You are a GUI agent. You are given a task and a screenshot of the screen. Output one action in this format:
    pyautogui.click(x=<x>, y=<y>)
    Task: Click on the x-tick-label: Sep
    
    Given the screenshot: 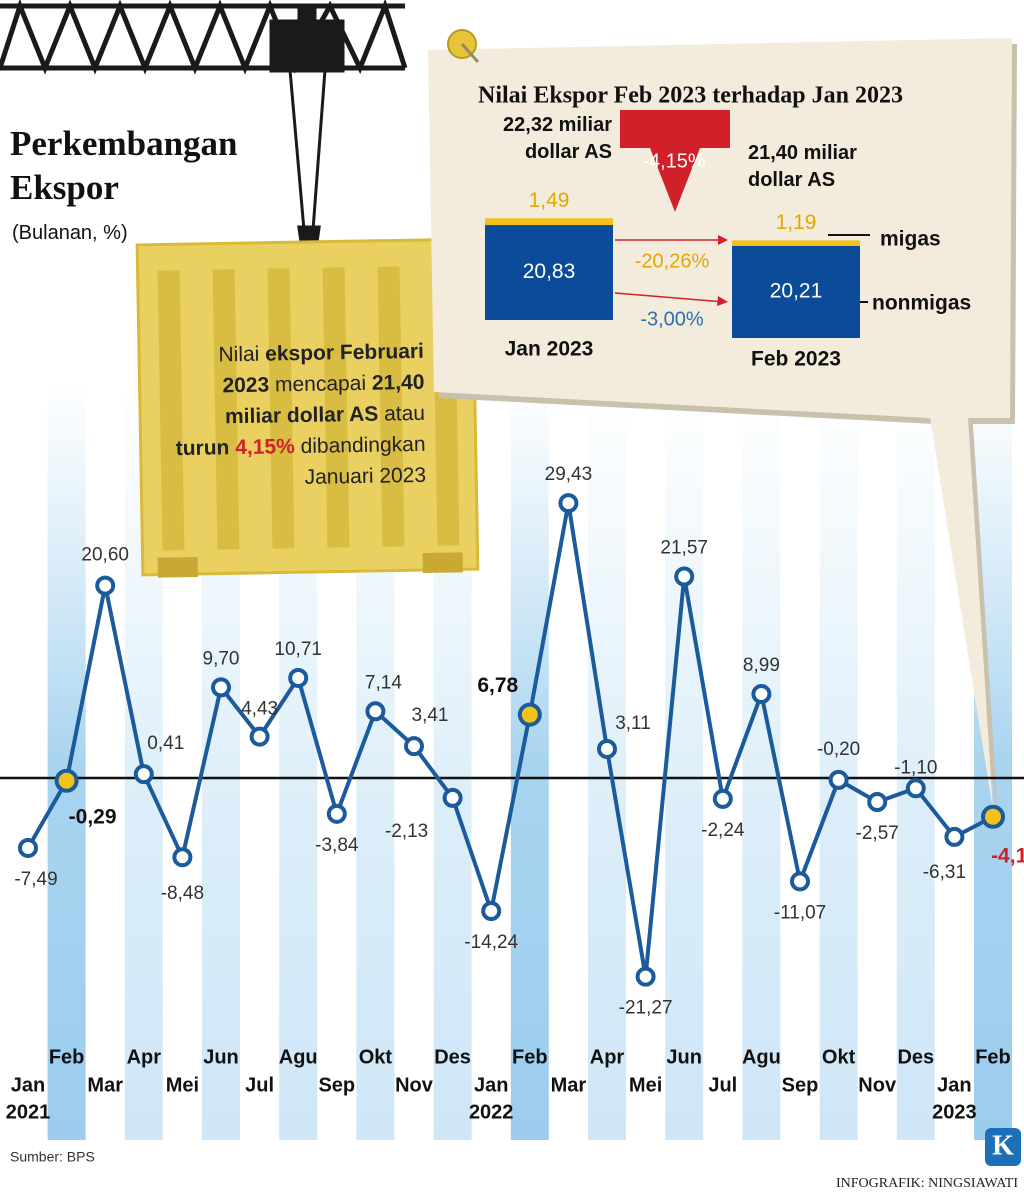 What is the action you would take?
    pyautogui.click(x=336, y=1085)
    